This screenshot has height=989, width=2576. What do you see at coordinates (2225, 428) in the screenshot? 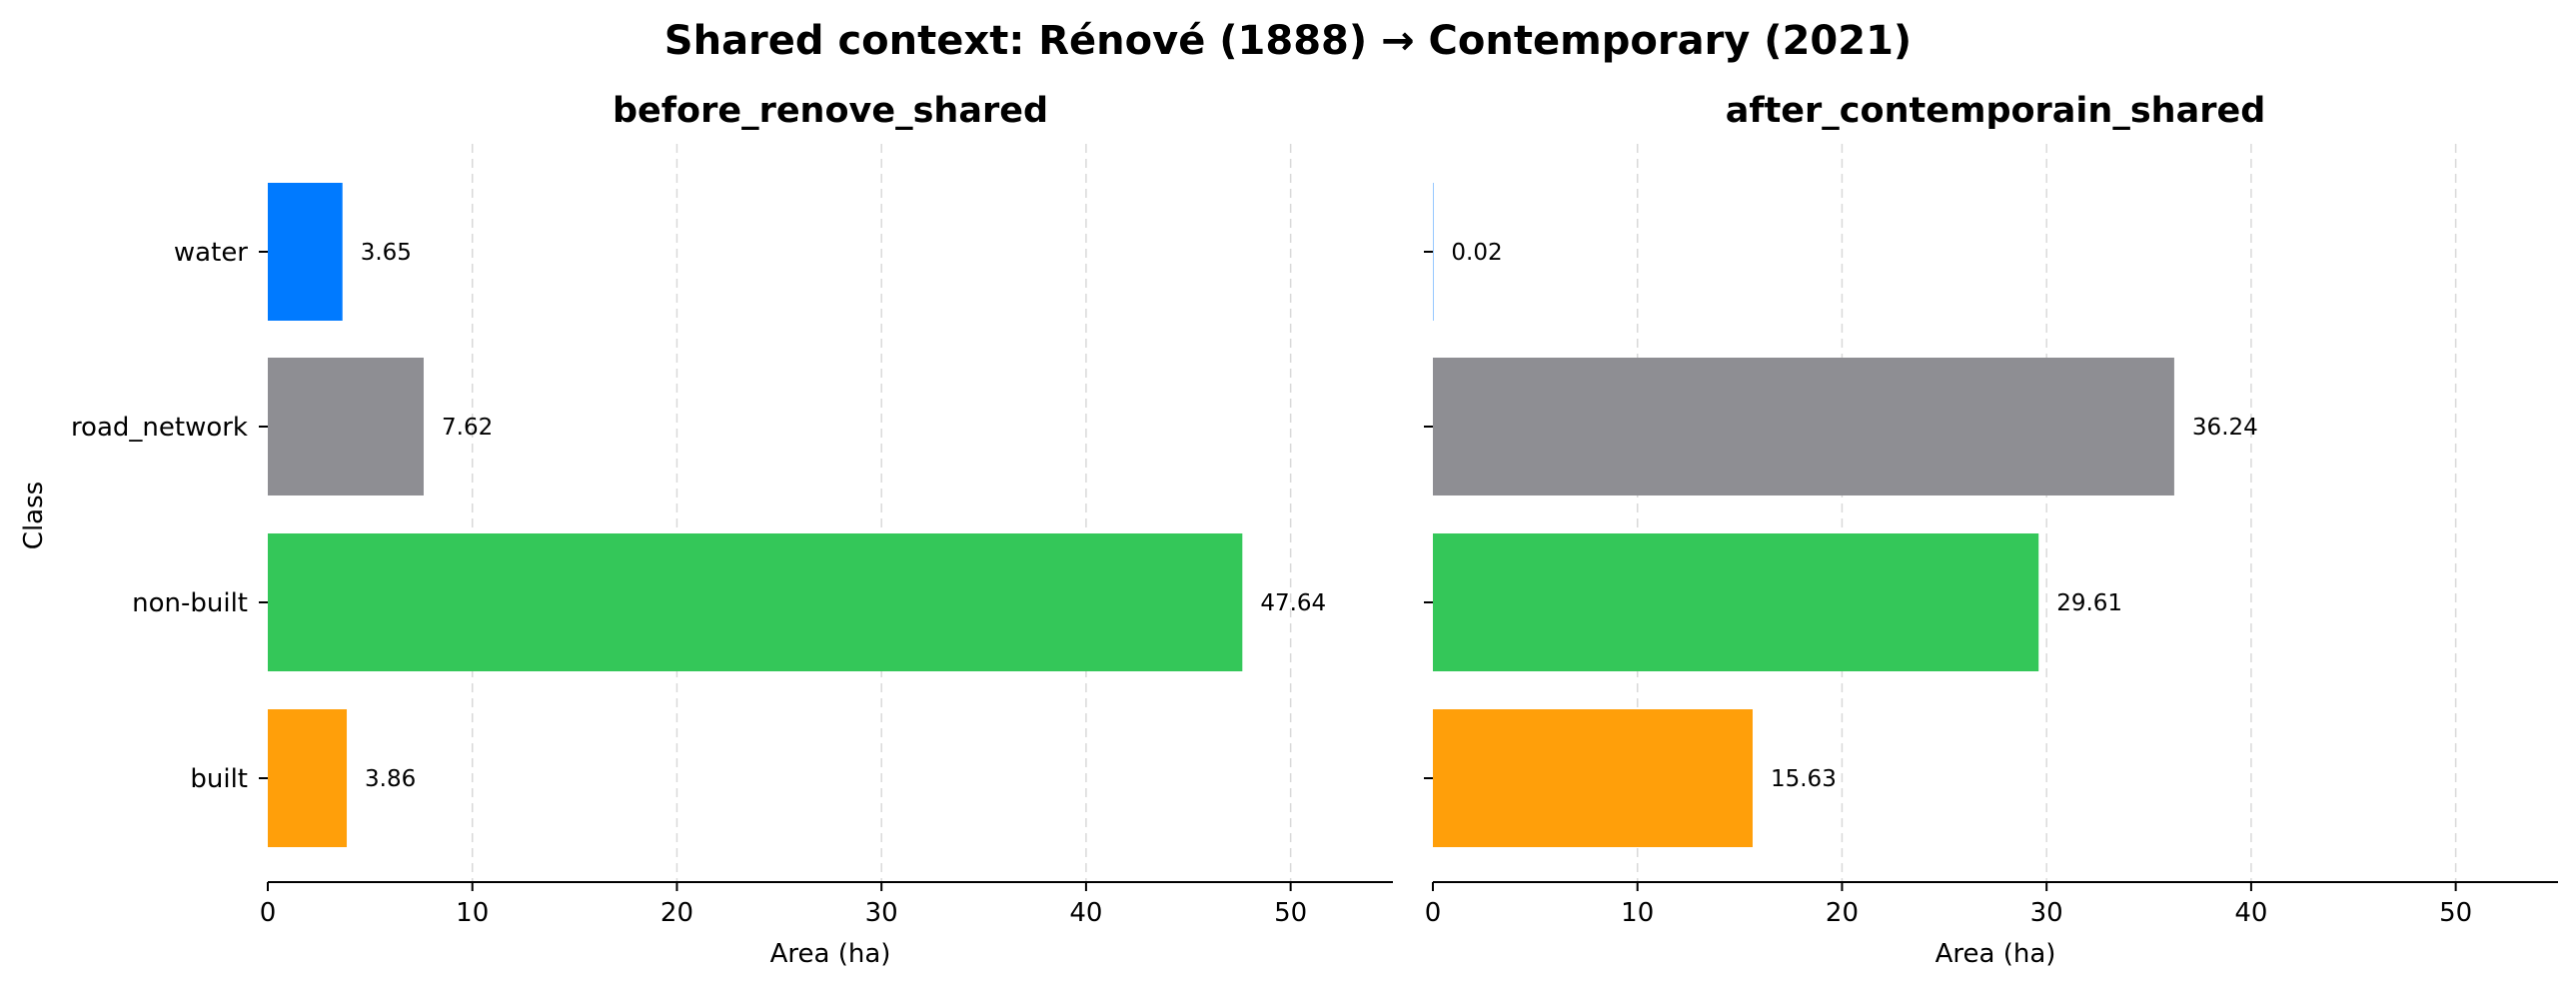
I see `p1-value-label-road-network: 36.24` at bounding box center [2225, 428].